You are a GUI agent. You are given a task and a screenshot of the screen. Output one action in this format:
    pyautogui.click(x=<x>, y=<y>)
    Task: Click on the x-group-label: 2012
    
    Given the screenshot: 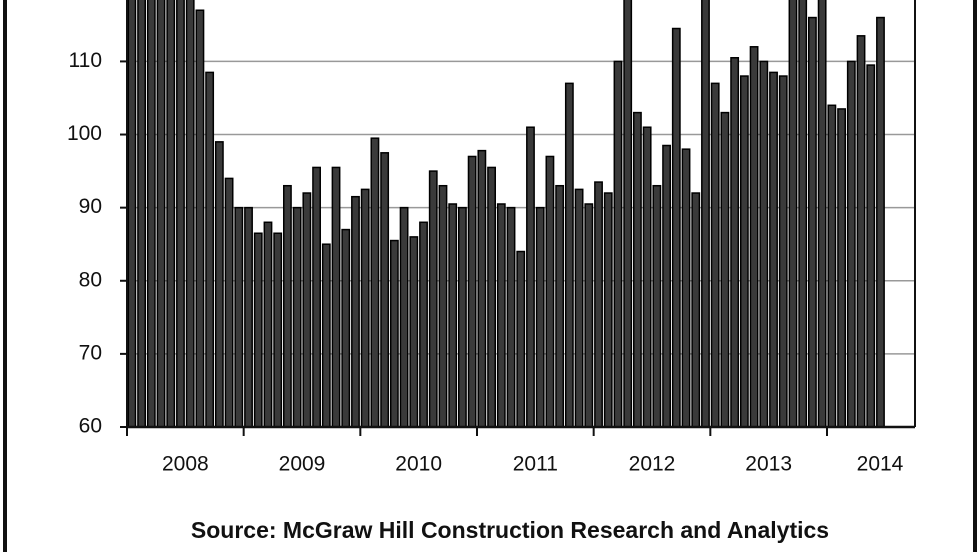 What is the action you would take?
    pyautogui.click(x=652, y=464)
    